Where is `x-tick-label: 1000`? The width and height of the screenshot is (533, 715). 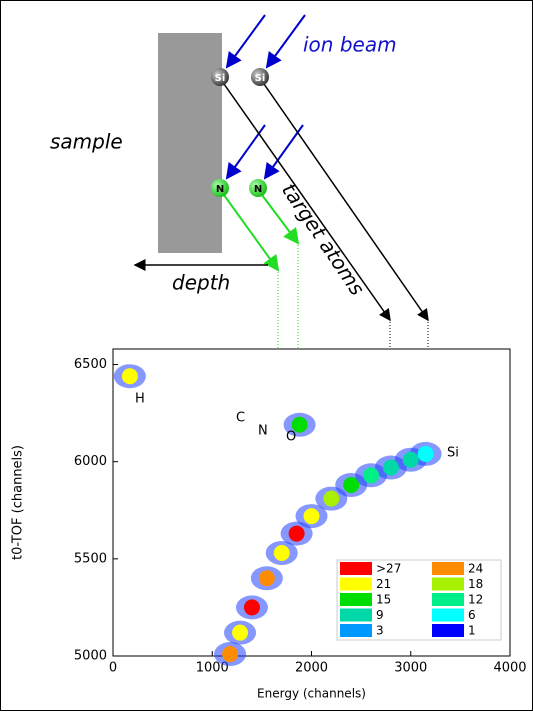 x-tick-label: 1000 is located at coordinates (212, 668).